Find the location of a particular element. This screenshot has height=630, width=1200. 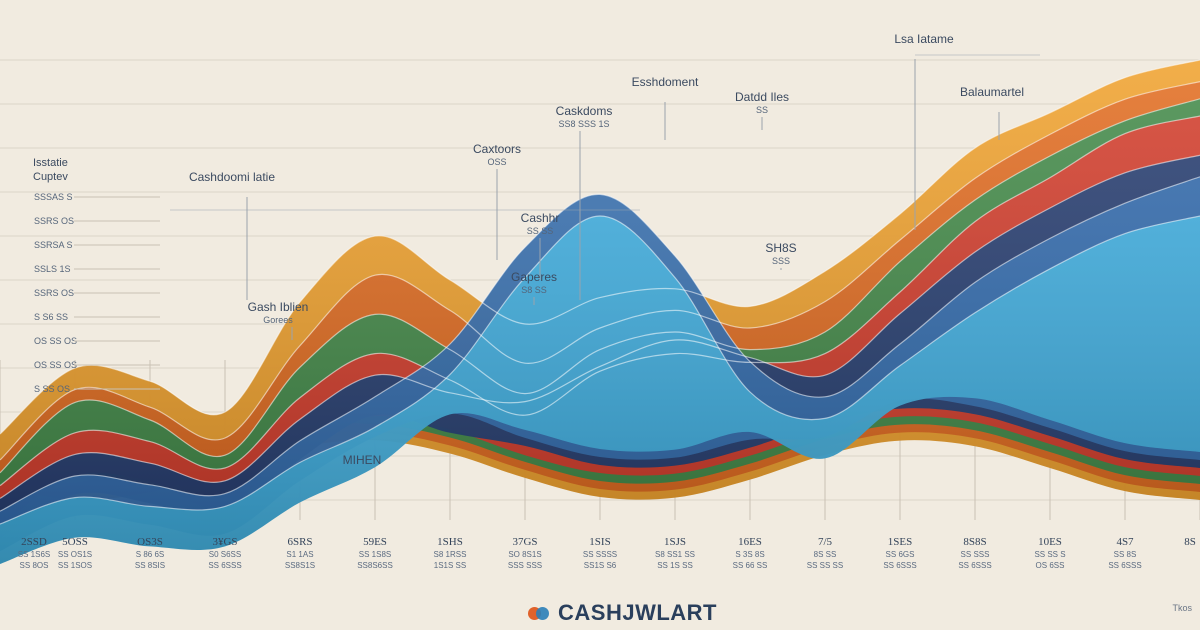

x-tick-label: 59ES is located at coordinates (375, 542).